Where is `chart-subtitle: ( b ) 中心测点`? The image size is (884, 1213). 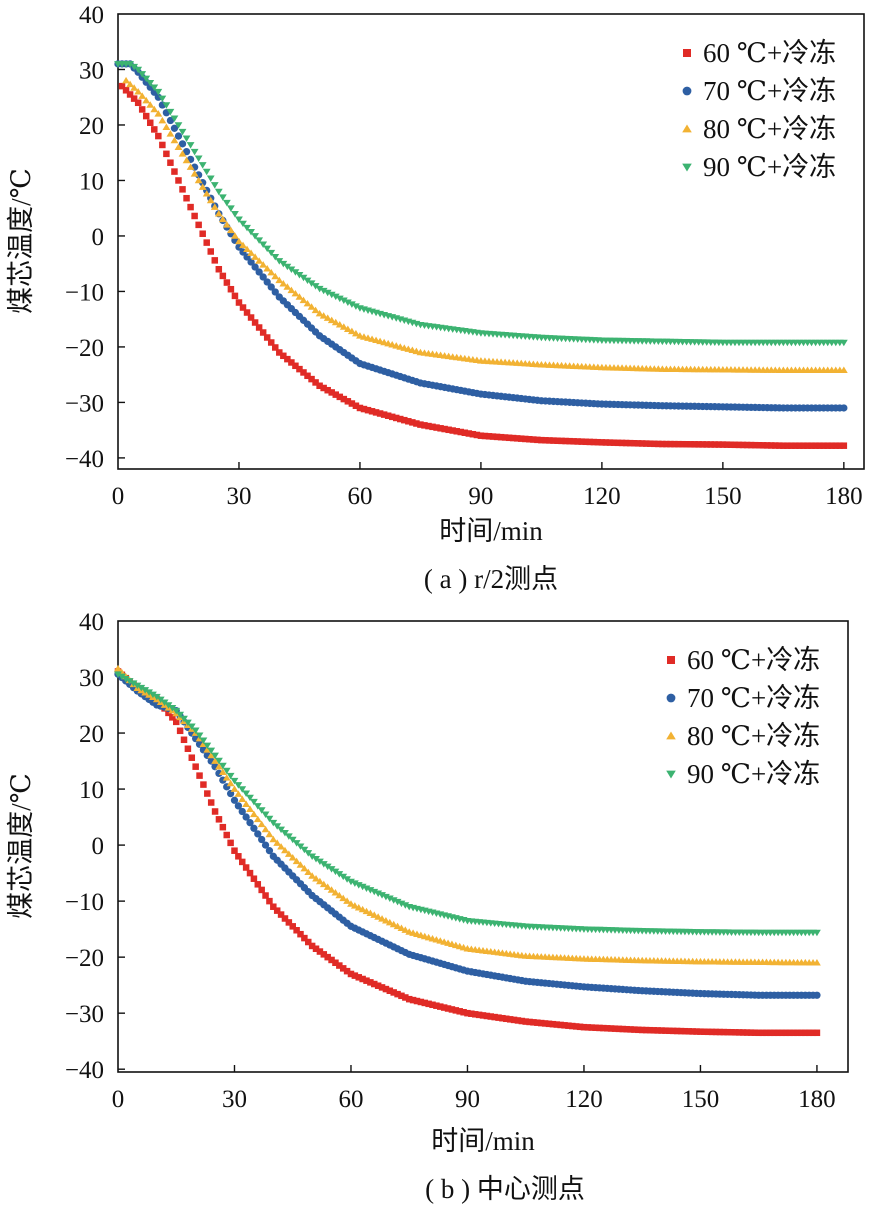 chart-subtitle: ( b ) 中心测点 is located at coordinates (505, 1189).